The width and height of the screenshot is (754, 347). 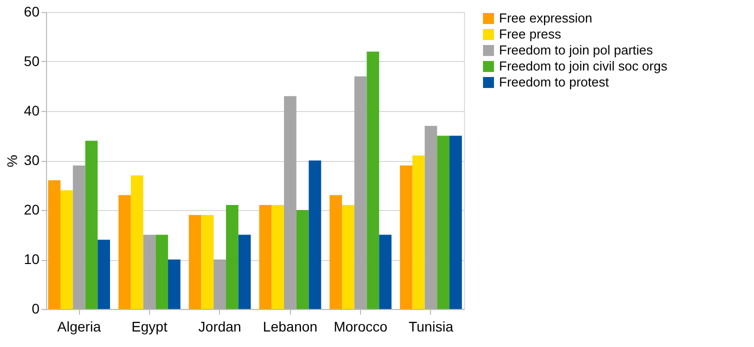 What do you see at coordinates (530, 34) in the screenshot?
I see `legend-label: Free press` at bounding box center [530, 34].